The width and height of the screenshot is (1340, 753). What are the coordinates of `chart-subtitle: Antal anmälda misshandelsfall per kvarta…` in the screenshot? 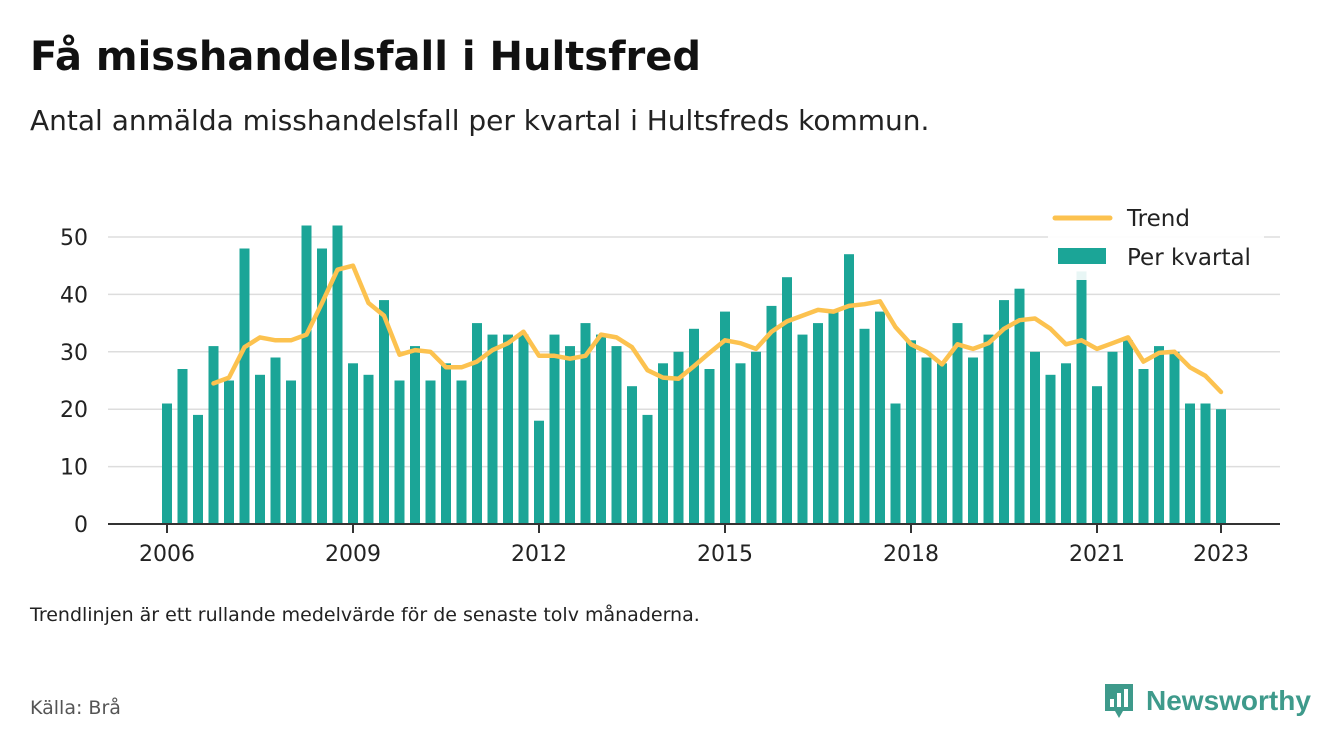 It's located at (480, 120).